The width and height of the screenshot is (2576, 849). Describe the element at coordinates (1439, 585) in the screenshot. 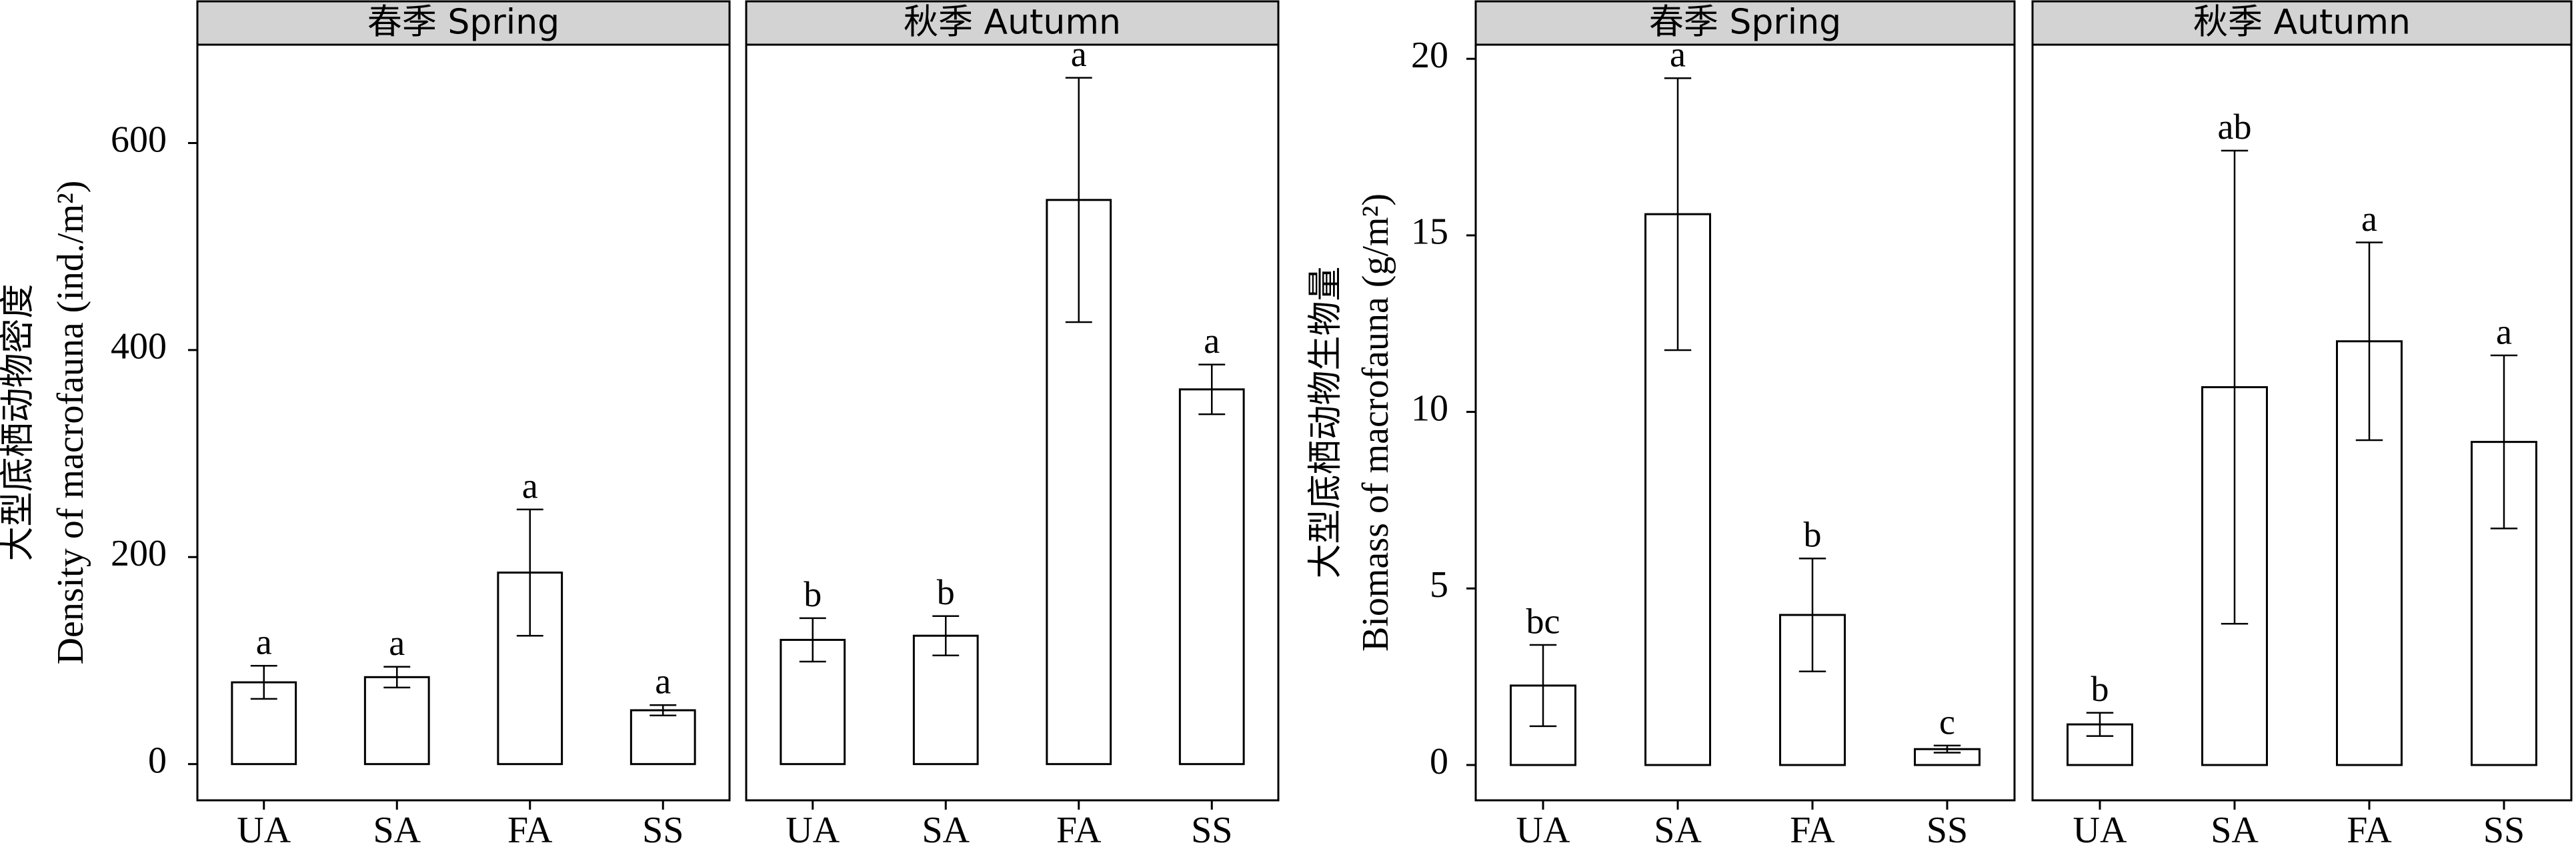

I see `y-tick-label: 5` at that location.